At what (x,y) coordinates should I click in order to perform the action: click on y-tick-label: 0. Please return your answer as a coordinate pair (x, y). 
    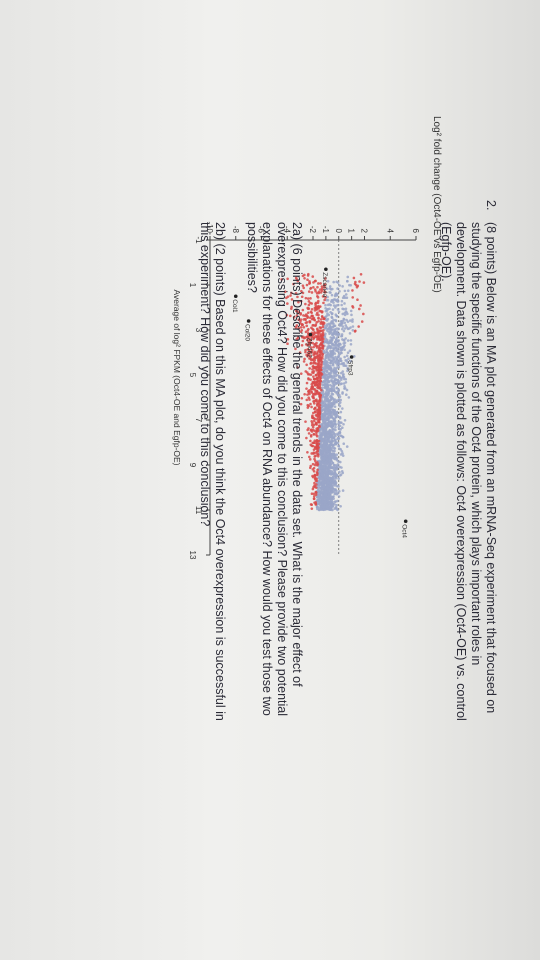
    Looking at the image, I should click on (338, 231).